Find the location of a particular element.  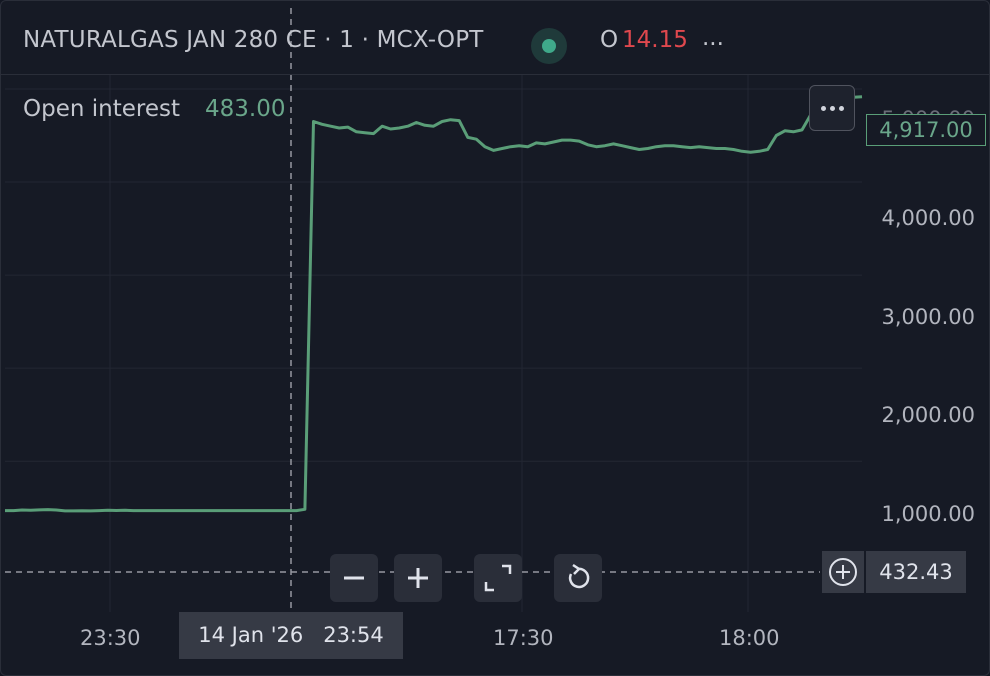

zoom-in-button is located at coordinates (418, 578).